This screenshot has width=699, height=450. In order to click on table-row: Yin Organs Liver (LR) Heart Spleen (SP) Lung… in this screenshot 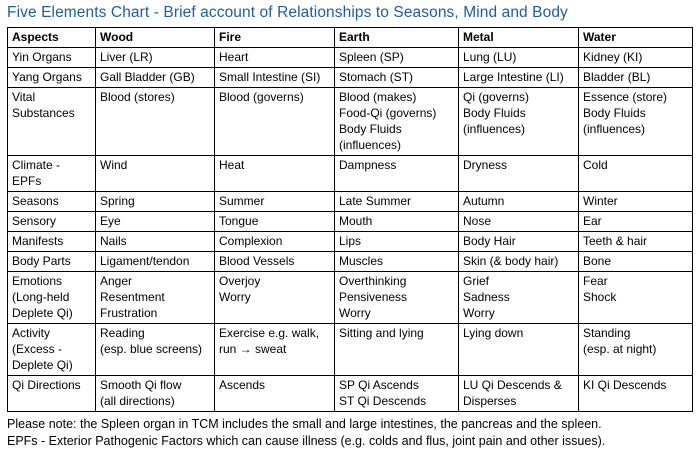, I will do `click(350, 57)`.